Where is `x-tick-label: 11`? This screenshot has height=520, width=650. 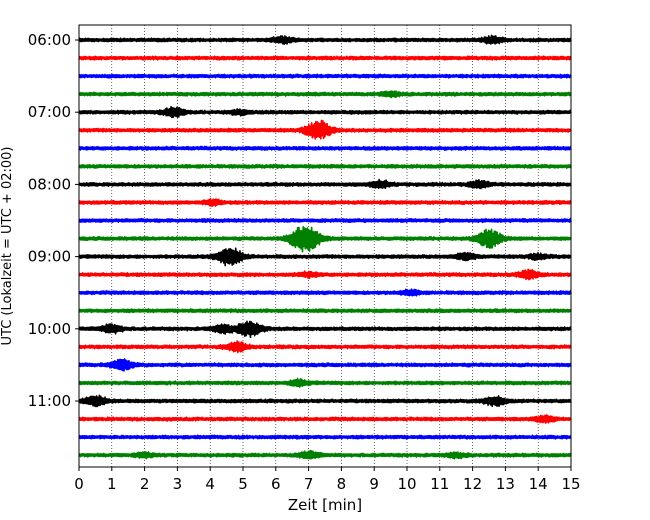
x-tick-label: 11 is located at coordinates (439, 484).